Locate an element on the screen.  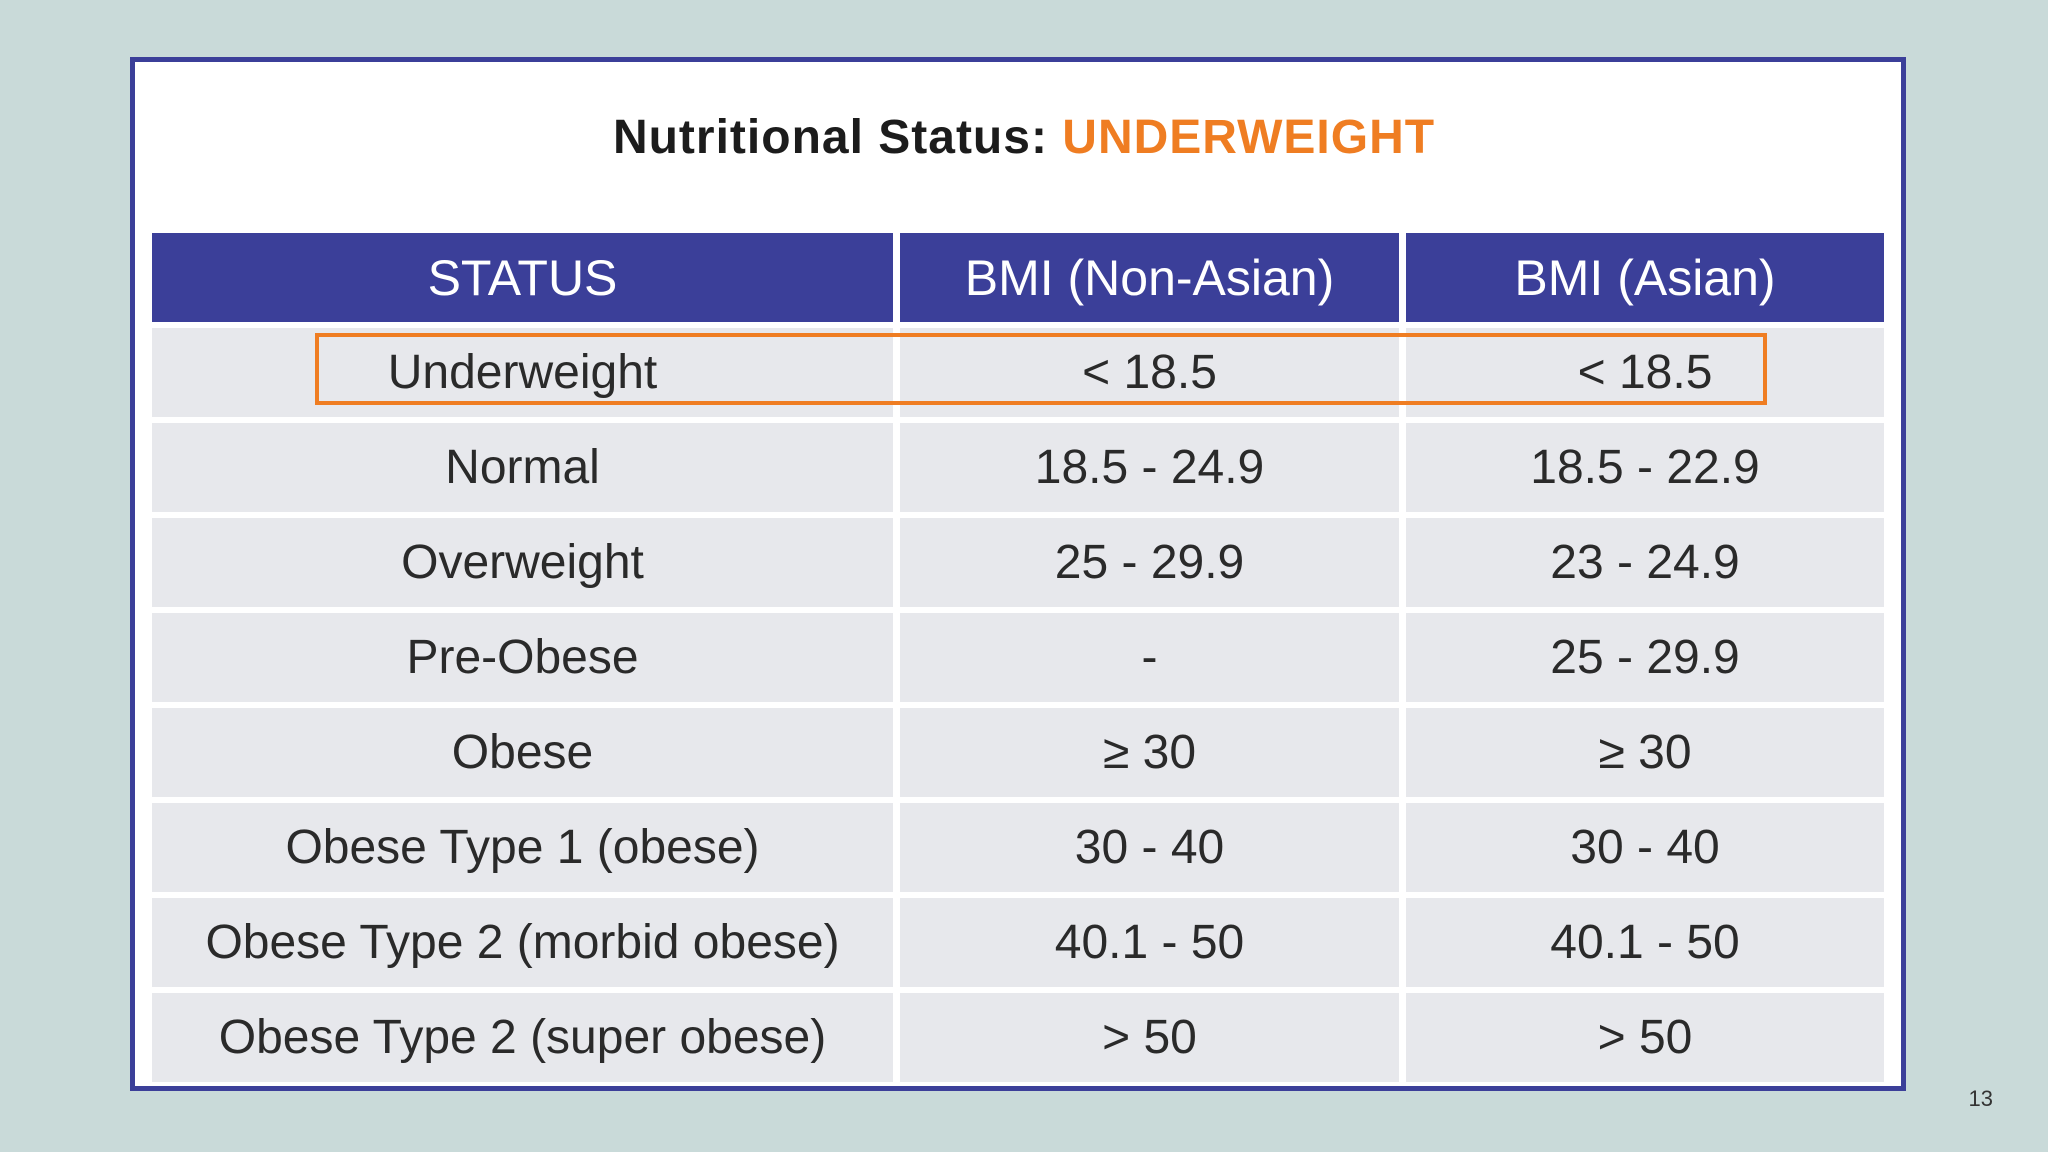
table-row: Obese Type 2 (super obese) > 50 > 50 is located at coordinates (1018, 1037).